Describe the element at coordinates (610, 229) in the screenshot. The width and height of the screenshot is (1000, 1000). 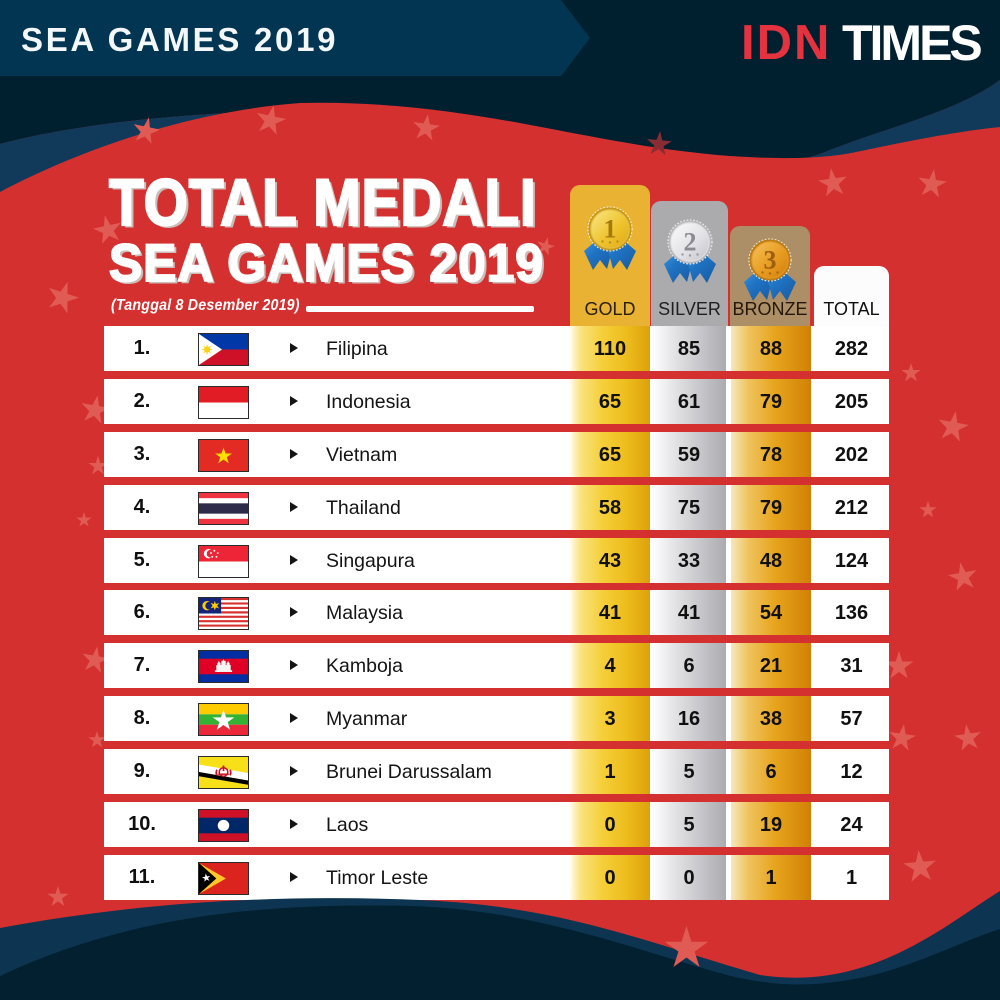
I see `svg-text: 1` at that location.